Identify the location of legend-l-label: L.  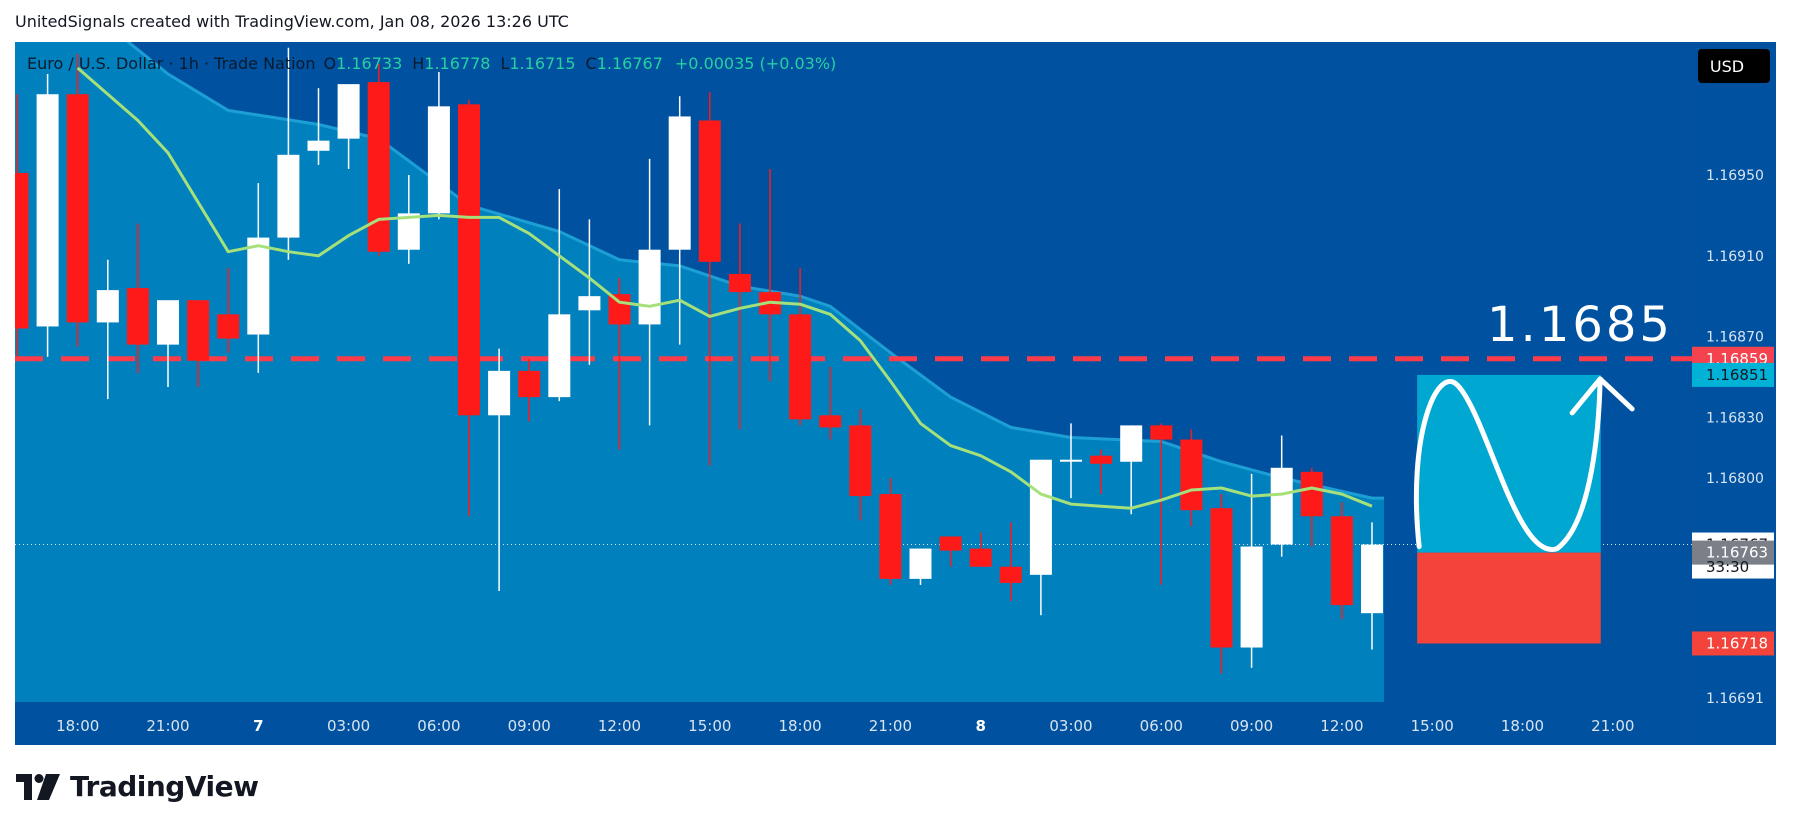
(504, 63).